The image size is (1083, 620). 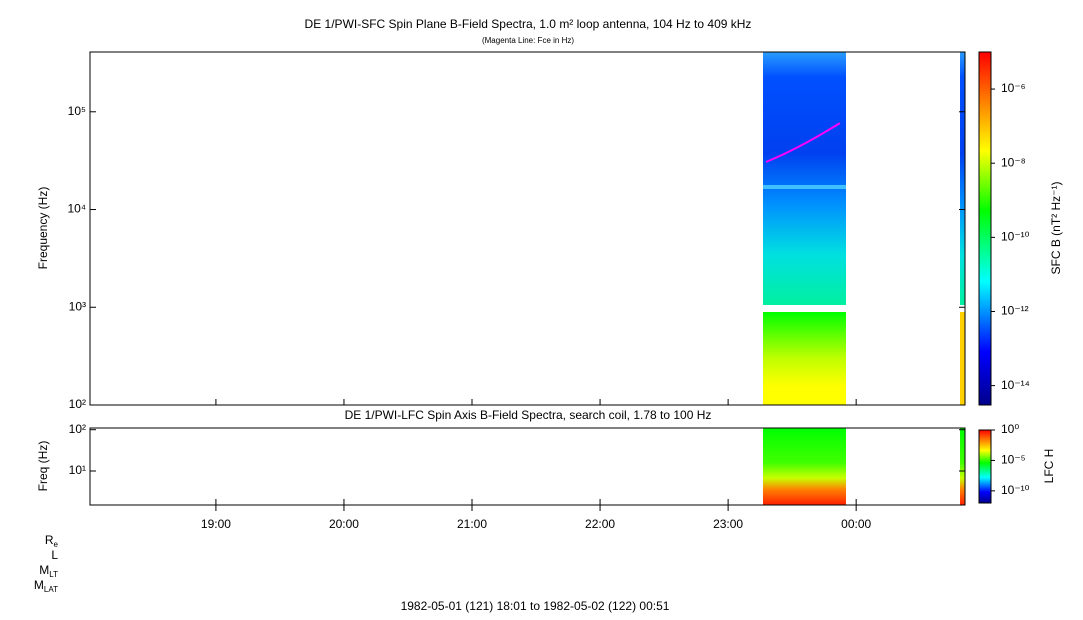 I want to click on x-tick-label: 00:00, so click(x=856, y=524).